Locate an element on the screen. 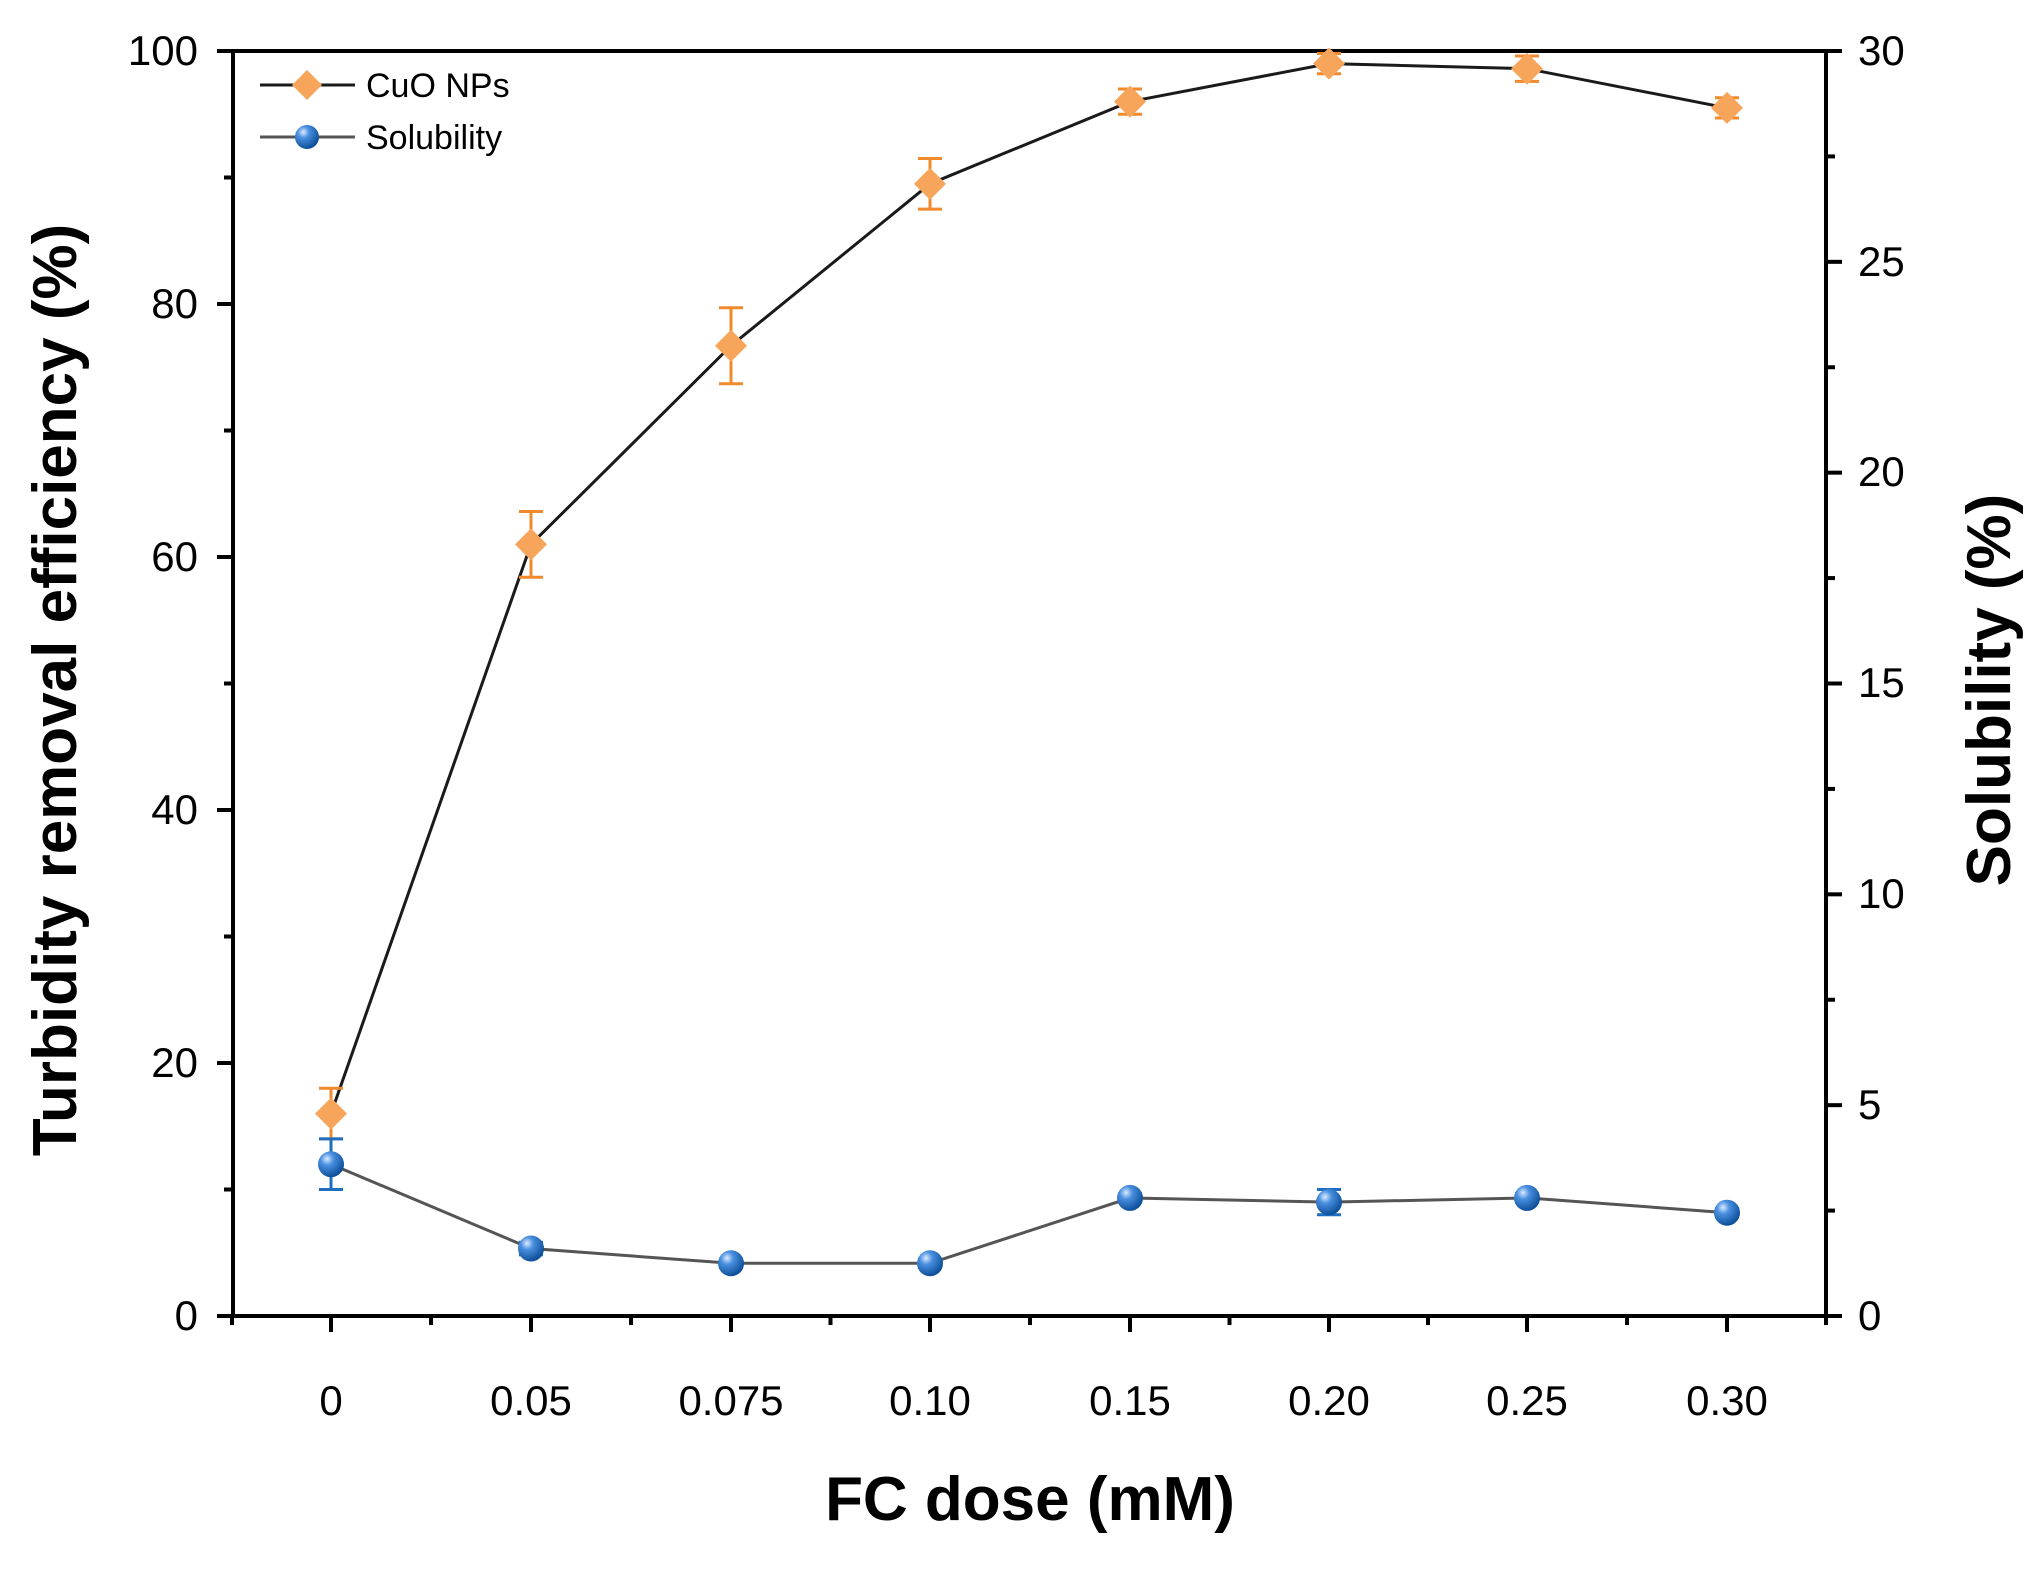 The height and width of the screenshot is (1571, 2041). x-tick-labels: 0 0.05 0.075 0.10 0.15 0.20 0.25 0.30 is located at coordinates (1043, 1400).